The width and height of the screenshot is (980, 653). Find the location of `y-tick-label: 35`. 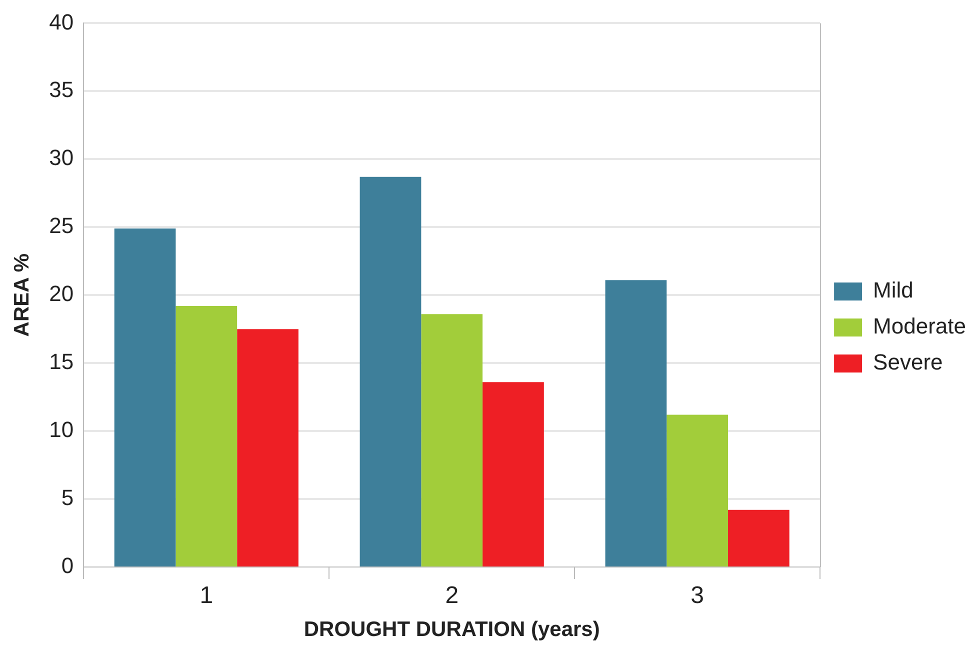

y-tick-label: 35 is located at coordinates (61, 89).